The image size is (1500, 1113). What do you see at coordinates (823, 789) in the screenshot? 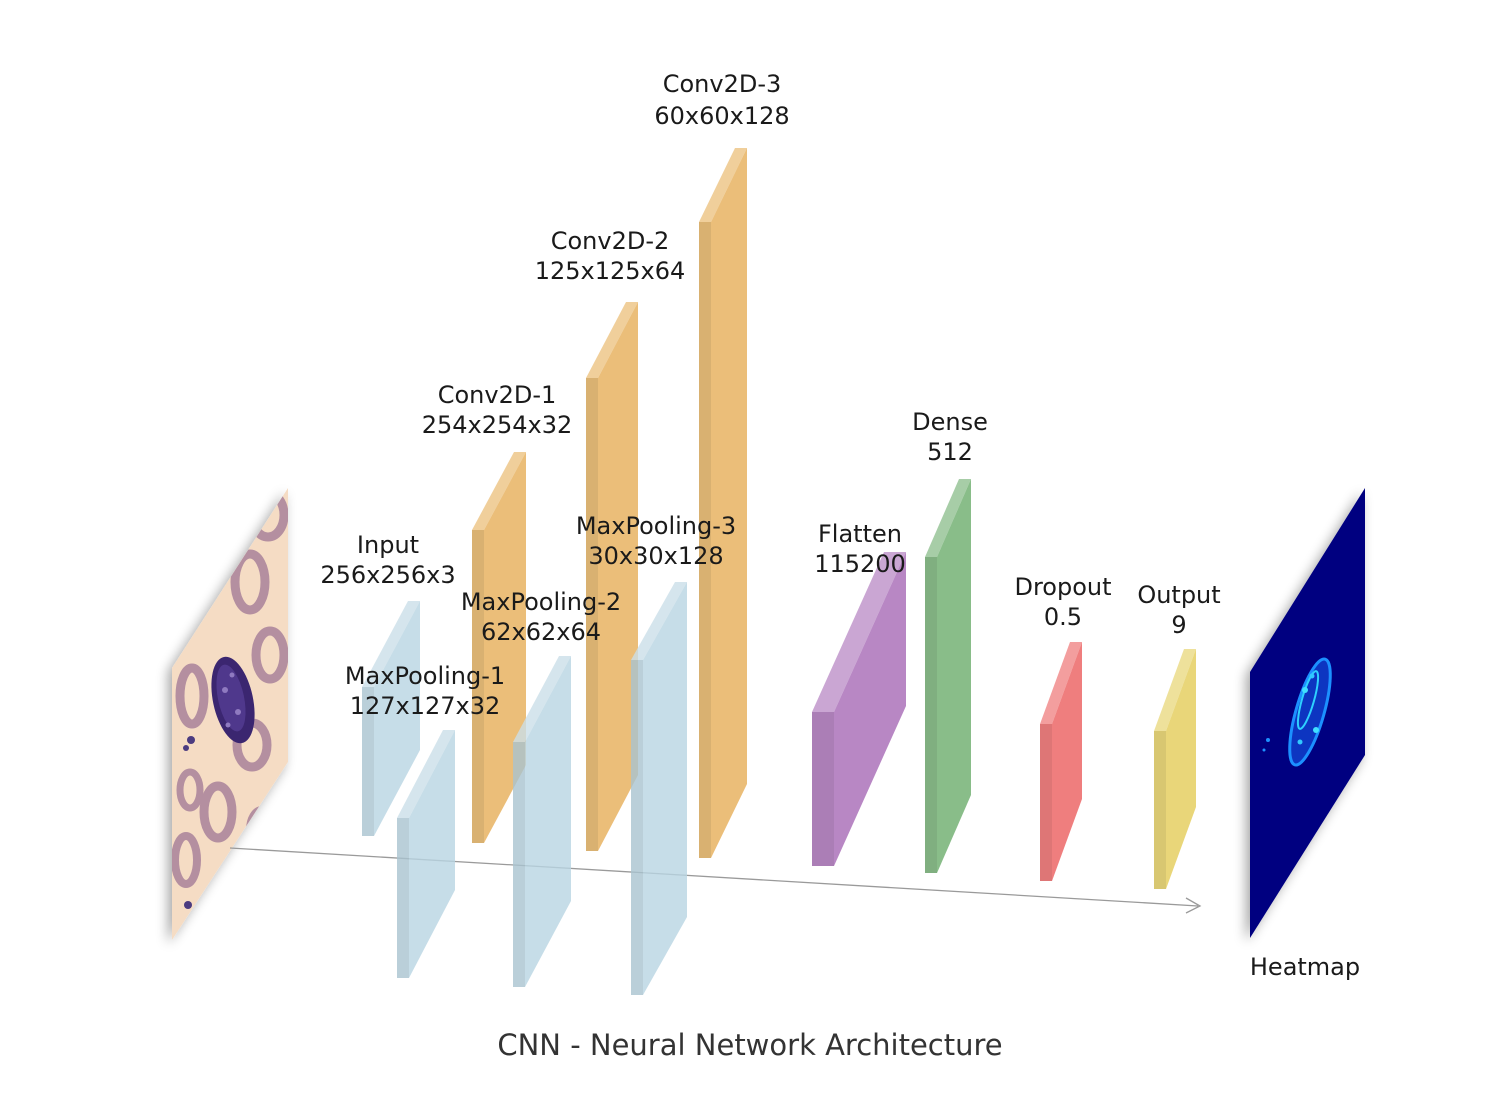
I see `layer-flatten-front` at bounding box center [823, 789].